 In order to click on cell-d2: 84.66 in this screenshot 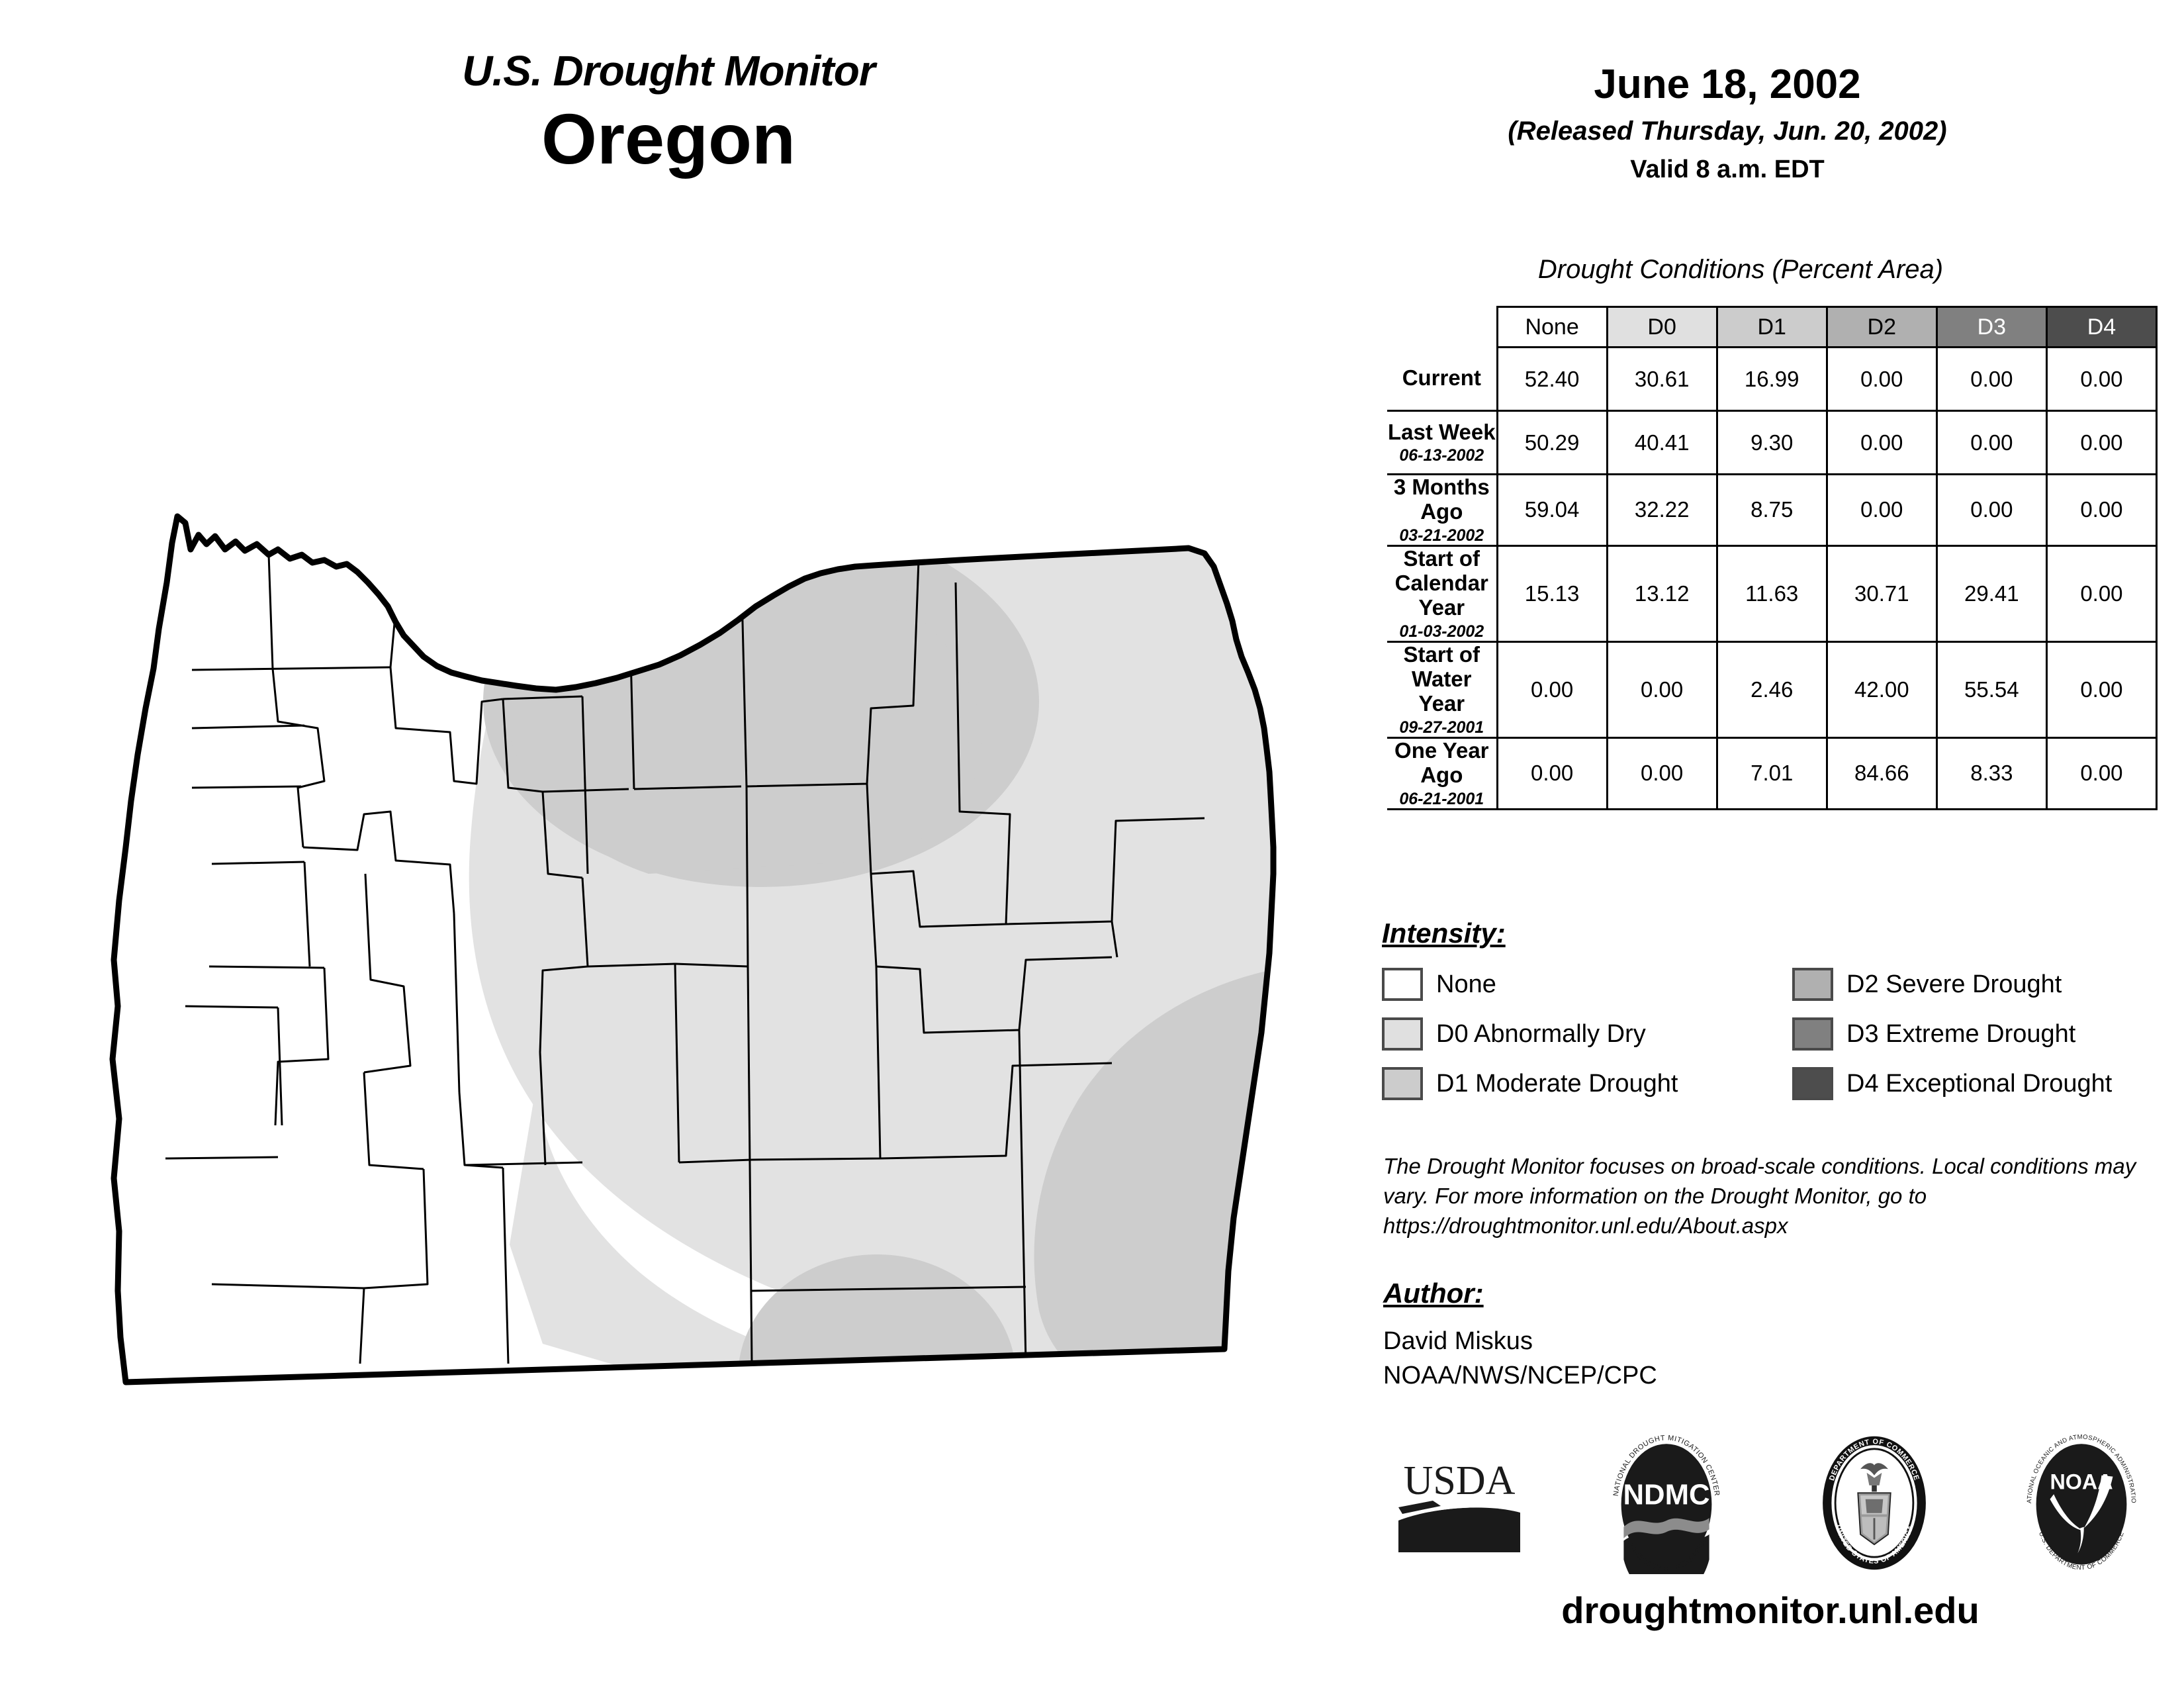, I will do `click(1881, 773)`.